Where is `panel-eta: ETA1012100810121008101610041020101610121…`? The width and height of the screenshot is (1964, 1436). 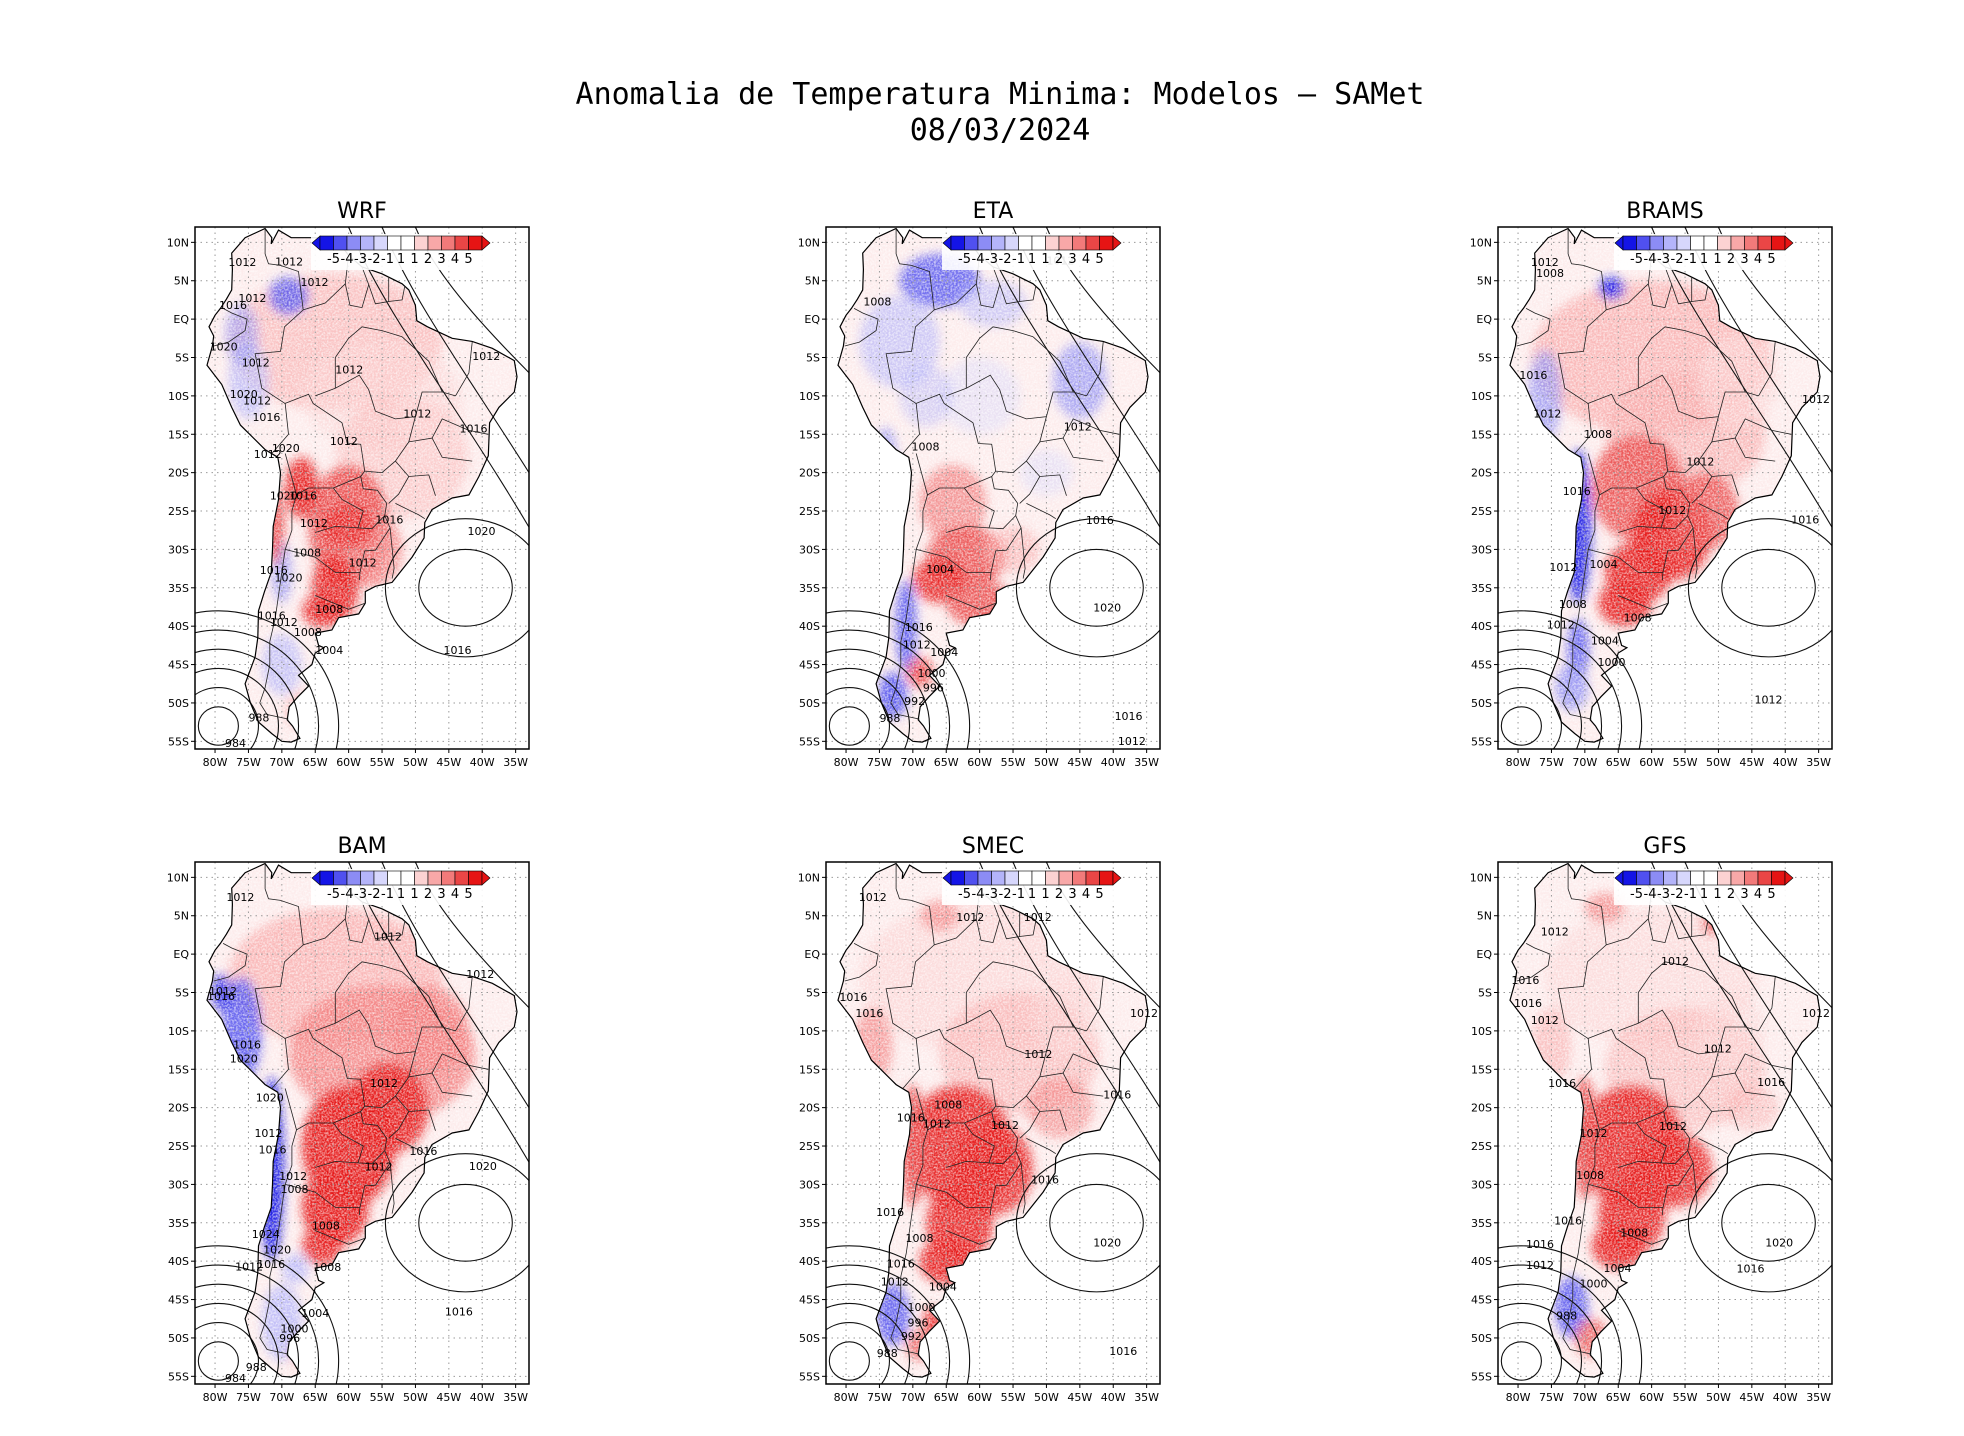
panel-eta: ETA1012100810121008101610041020101610121… is located at coordinates (979, 484).